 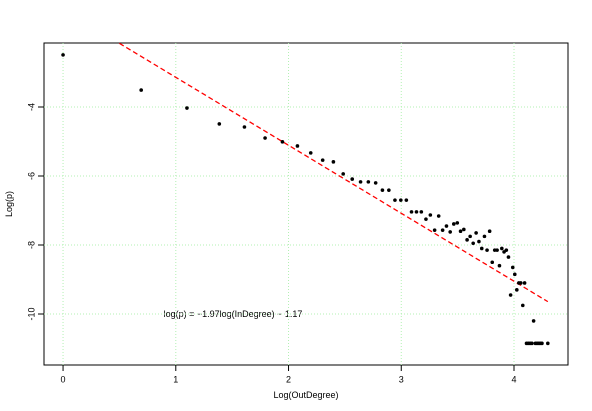 What do you see at coordinates (31, 176) in the screenshot?
I see `y-tick-label: -6` at bounding box center [31, 176].